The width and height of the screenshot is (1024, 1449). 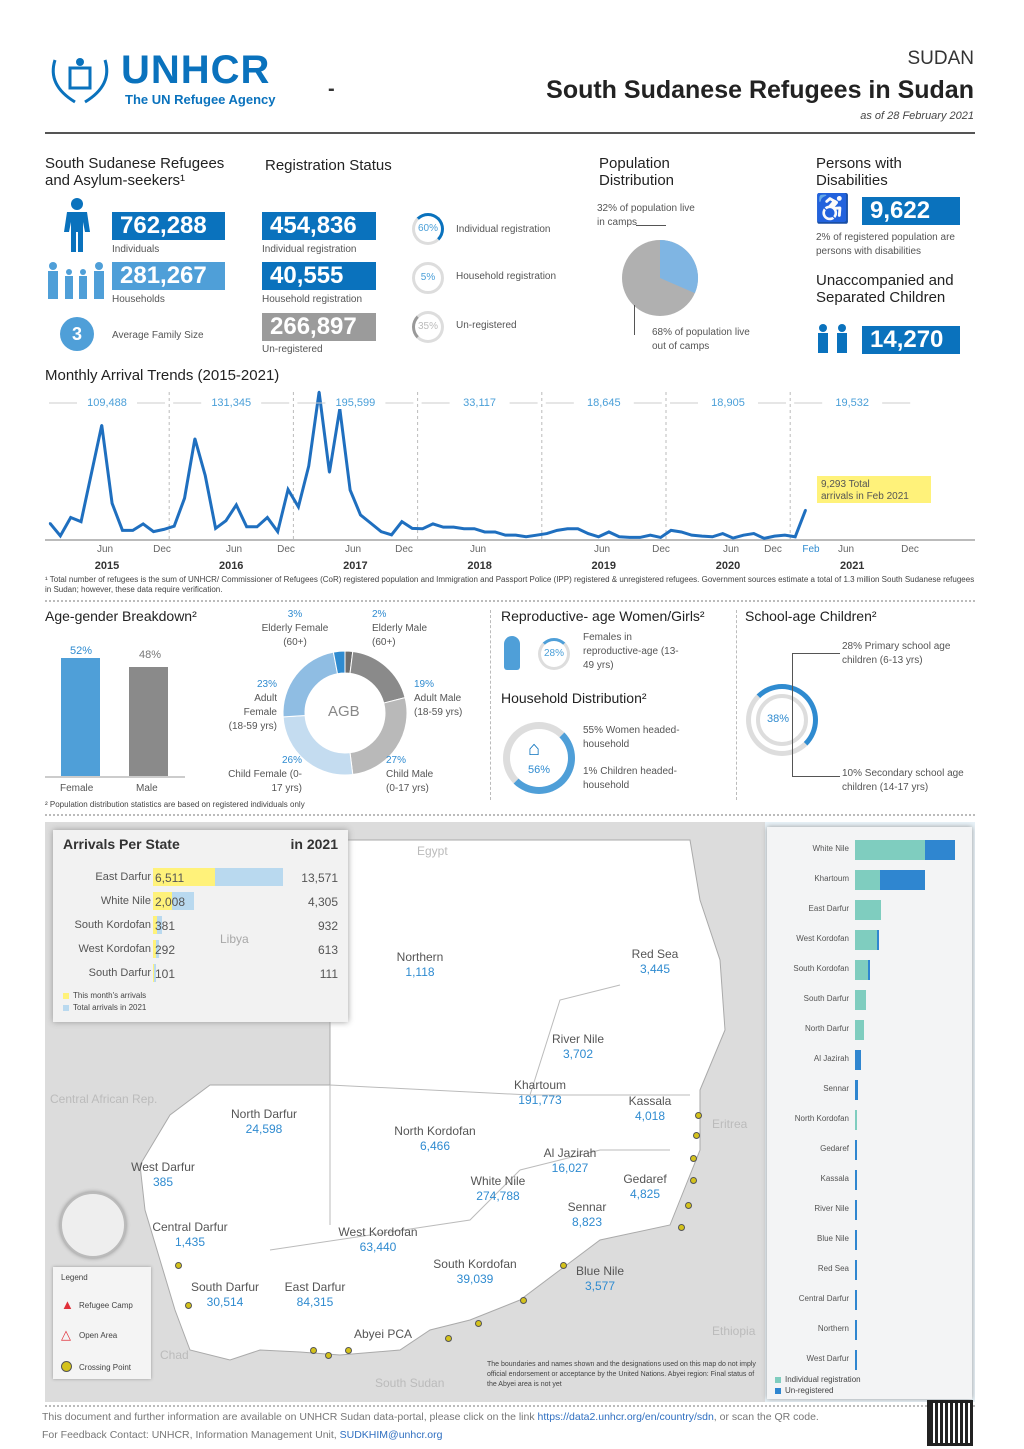 I want to click on x-tick-label: Feb, so click(x=811, y=549).